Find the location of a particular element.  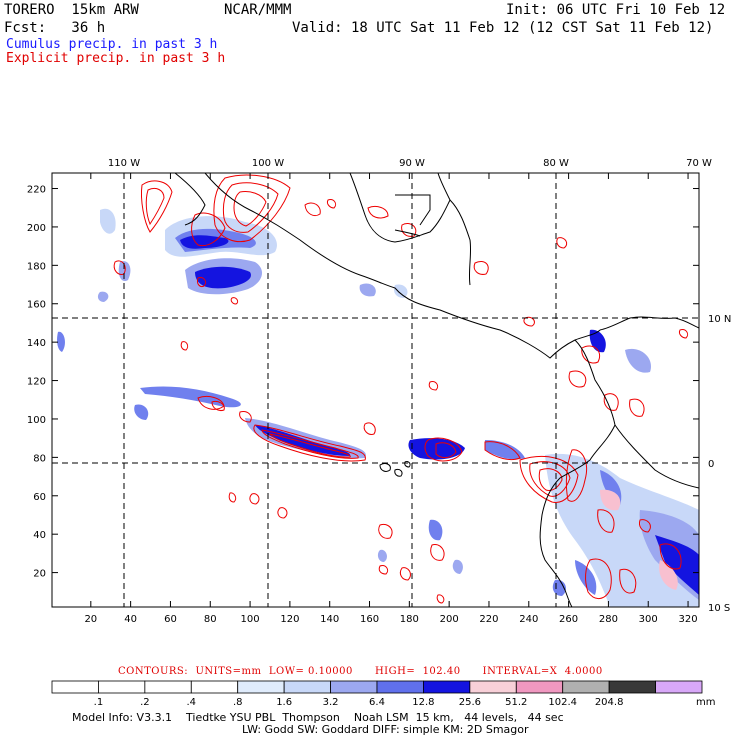

longitude-labels: 110 W 100 W 90 W 80 W 70 W is located at coordinates (410, 163).